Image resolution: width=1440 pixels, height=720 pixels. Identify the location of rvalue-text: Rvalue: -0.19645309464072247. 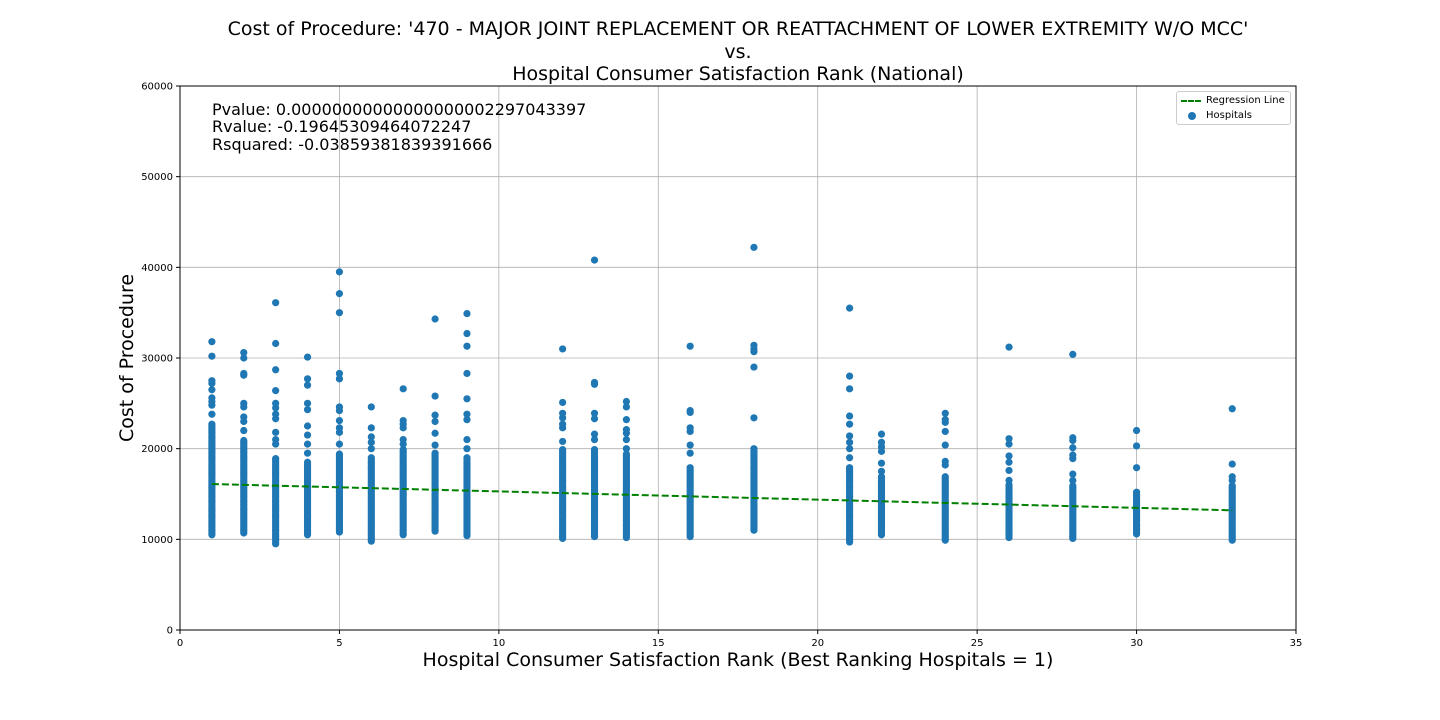
(342, 126).